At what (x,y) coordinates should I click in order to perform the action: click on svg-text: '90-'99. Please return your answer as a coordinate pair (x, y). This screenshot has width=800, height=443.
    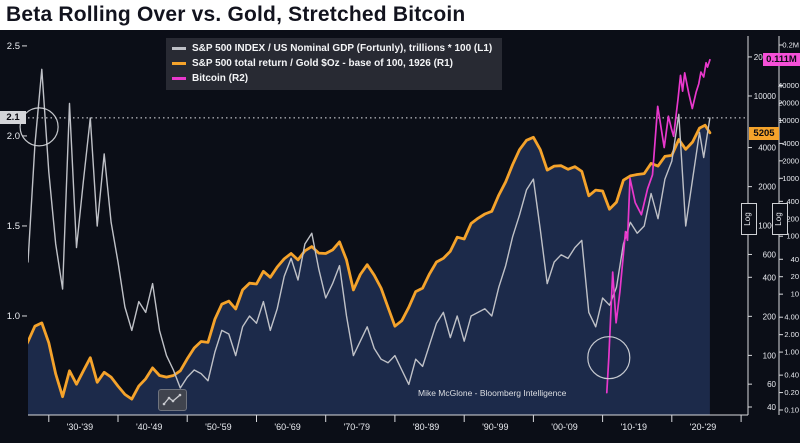
    Looking at the image, I should click on (495, 427).